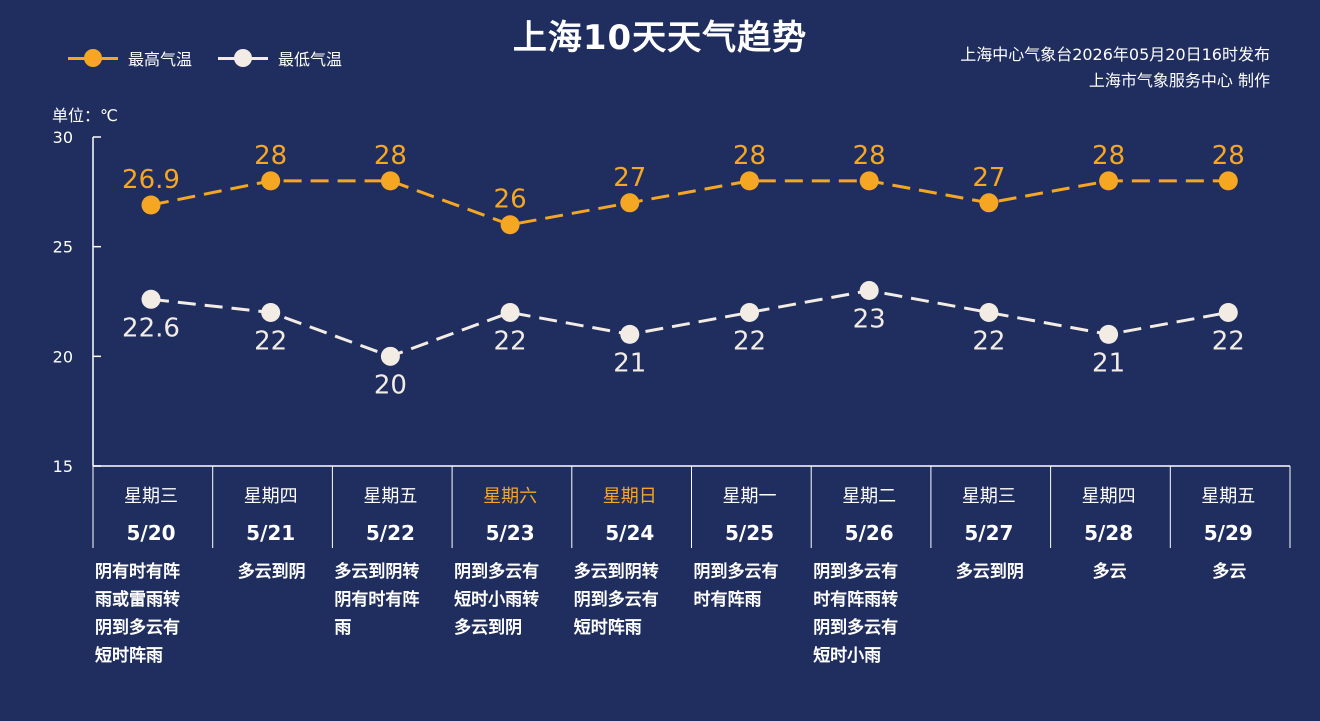  I want to click on high-temp-label: 27, so click(629, 178).